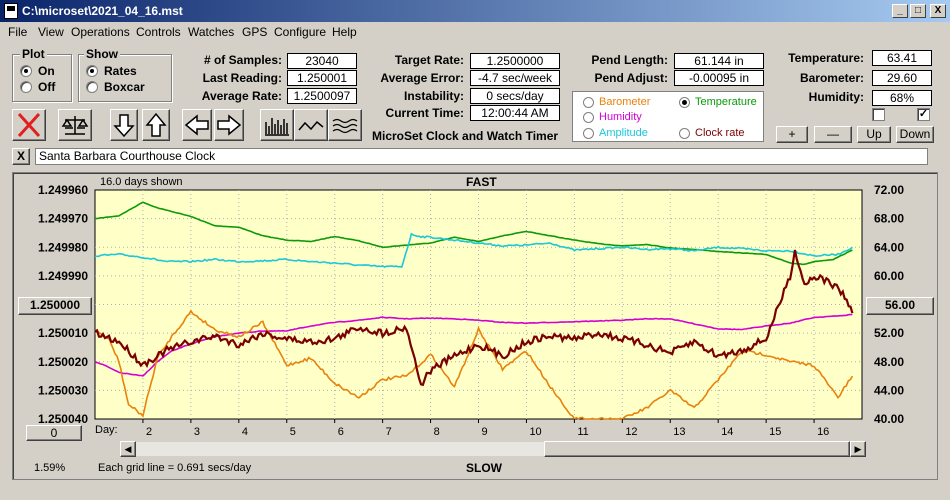 The image size is (950, 500). What do you see at coordinates (697, 449) in the screenshot?
I see `scroll-thumb` at bounding box center [697, 449].